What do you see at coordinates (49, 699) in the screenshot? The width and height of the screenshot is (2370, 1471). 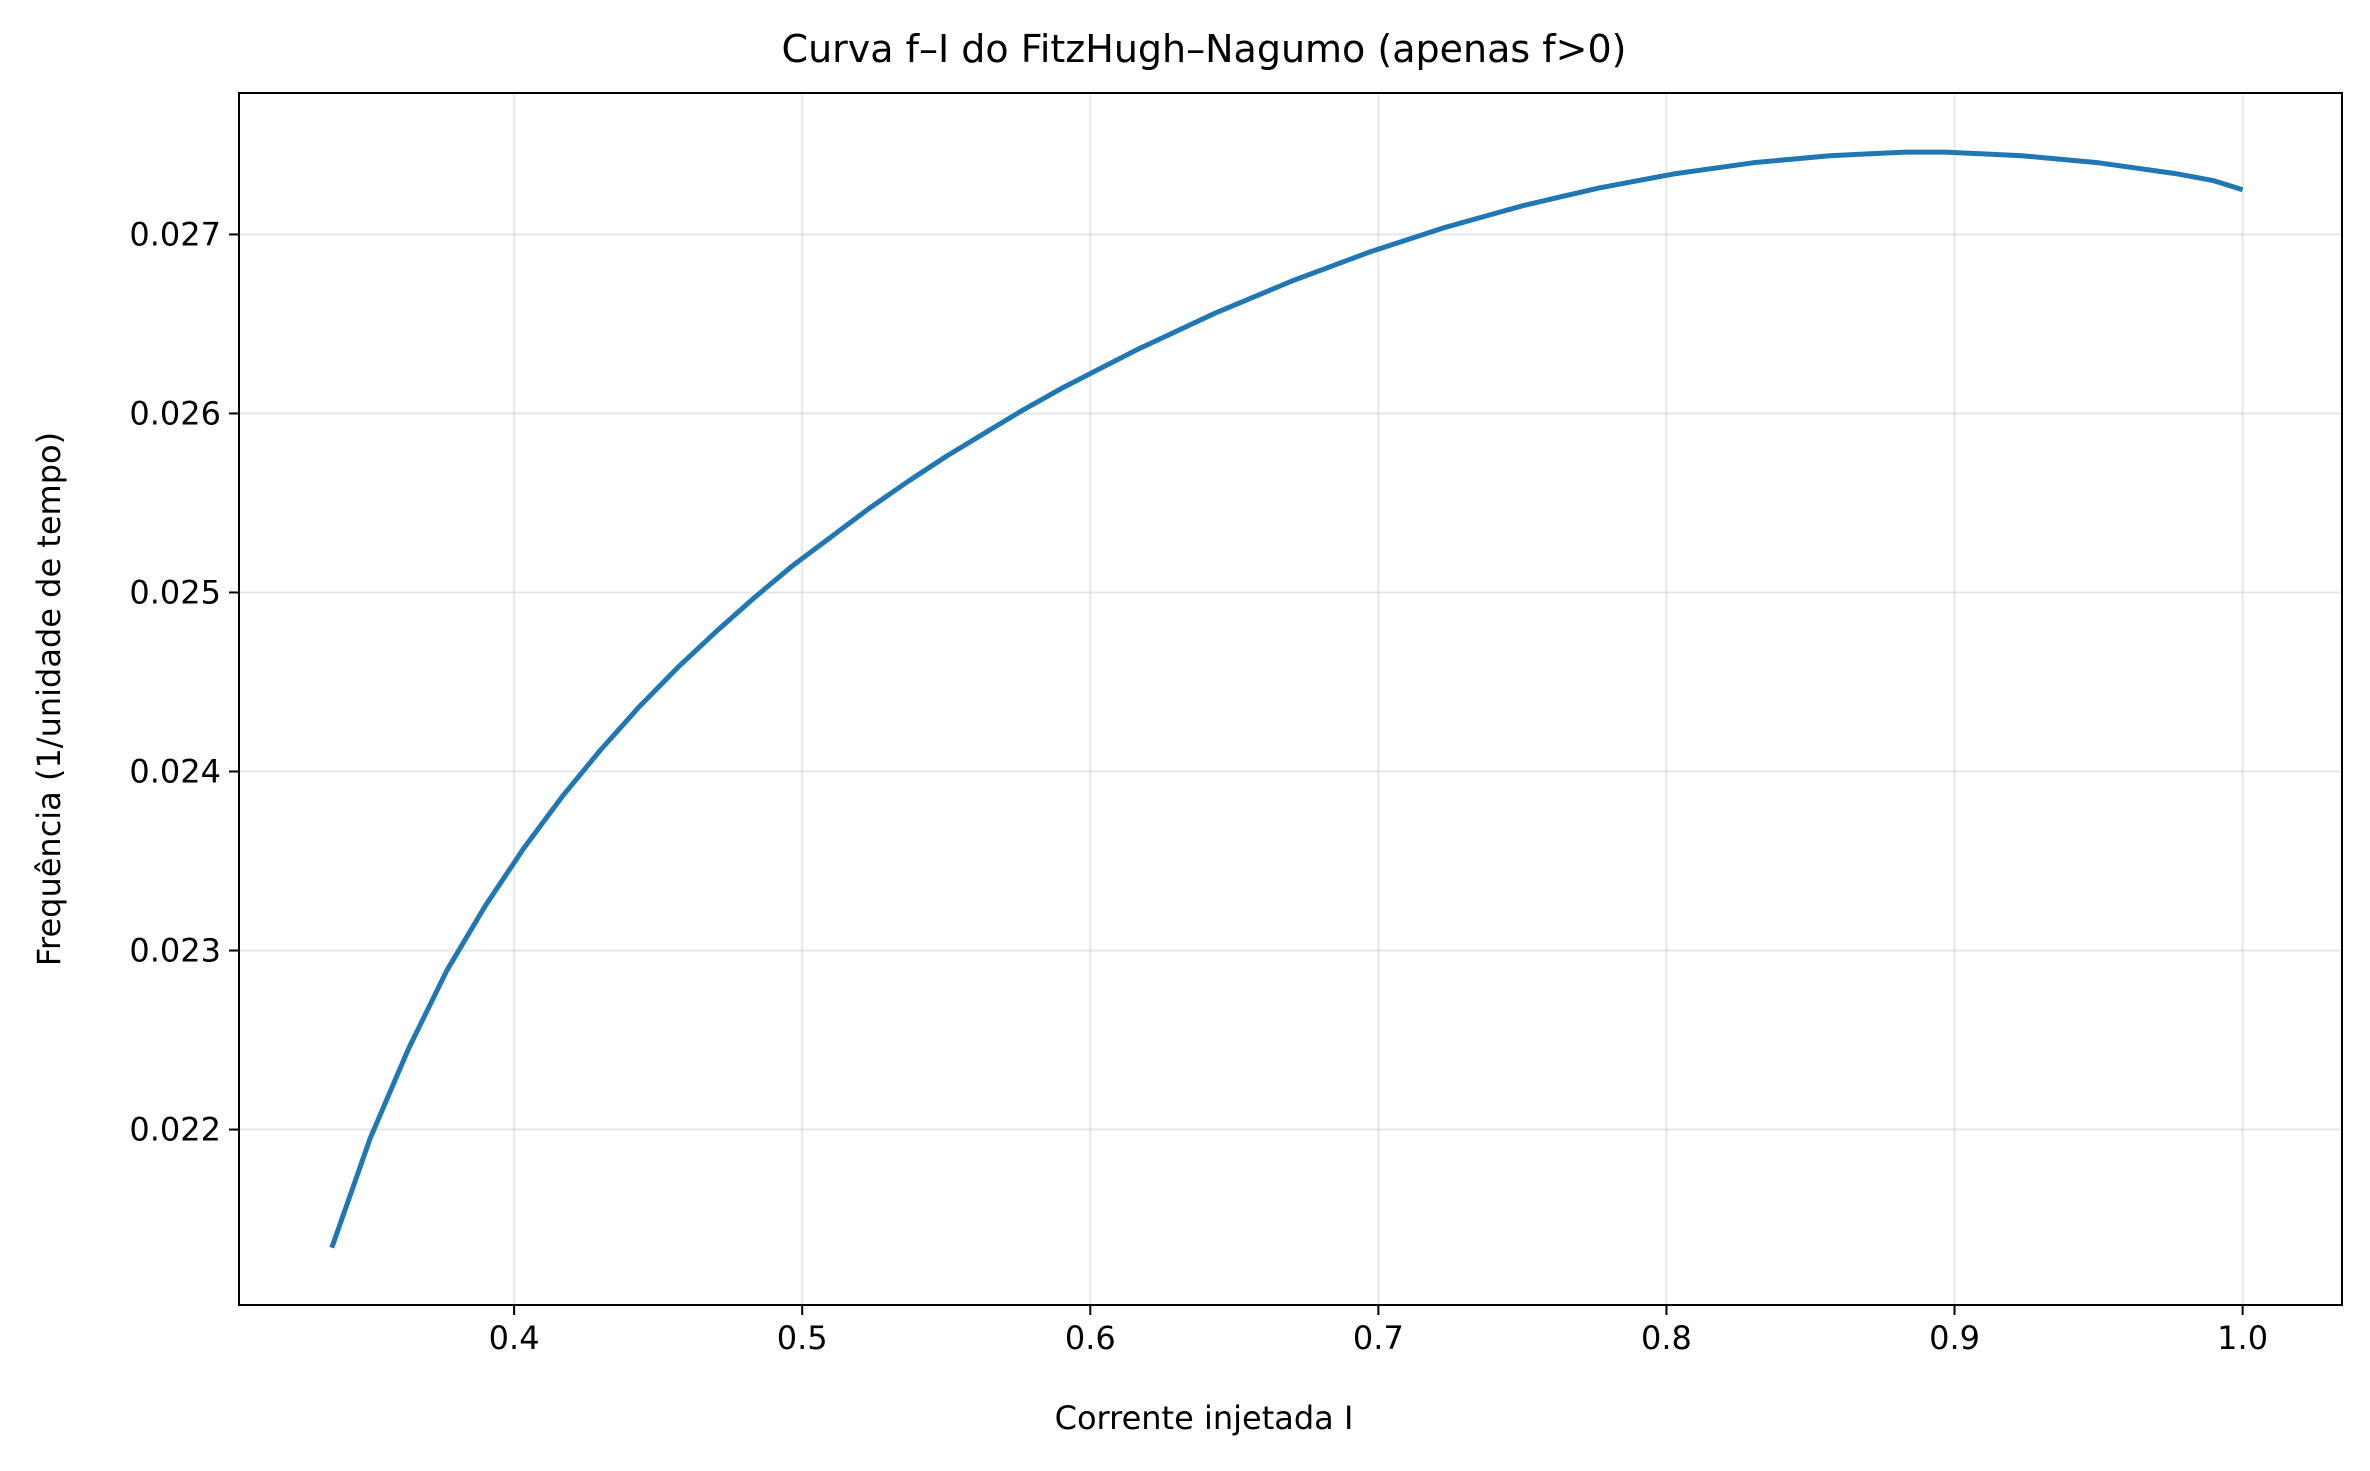 I see `y-axis-label: Frequência (1/unidade de tempo)` at bounding box center [49, 699].